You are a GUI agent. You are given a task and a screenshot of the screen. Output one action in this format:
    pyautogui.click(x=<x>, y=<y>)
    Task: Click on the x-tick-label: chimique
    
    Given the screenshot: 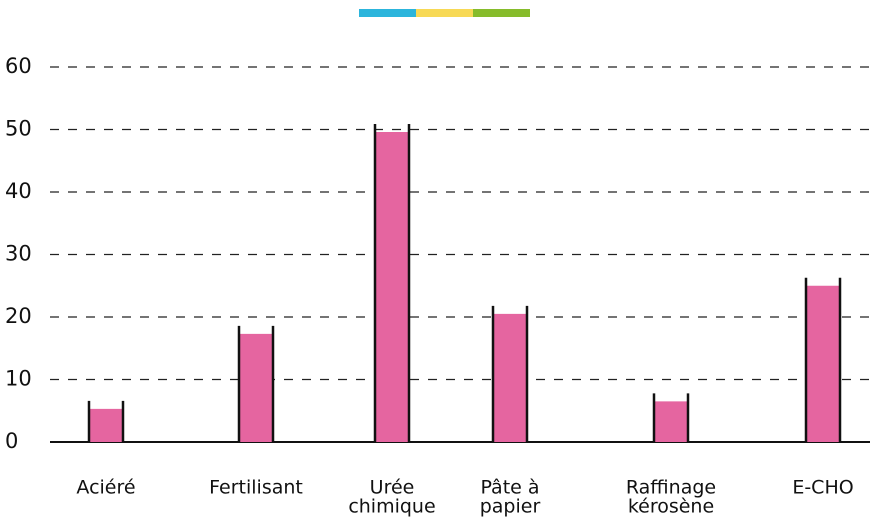 What is the action you would take?
    pyautogui.click(x=391, y=507)
    